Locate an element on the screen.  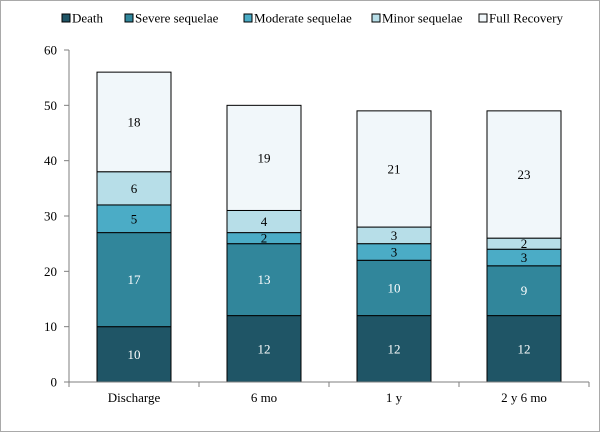
data-label: 23 is located at coordinates (524, 174).